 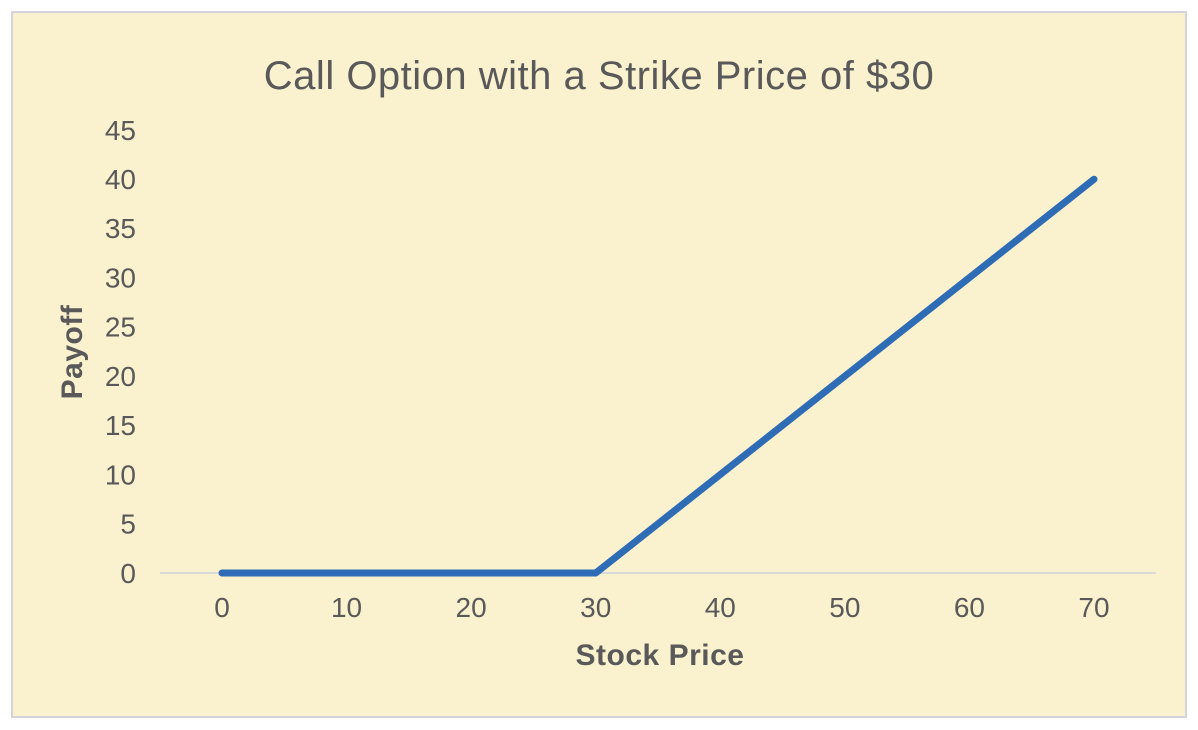 I want to click on x-tick-label: 30, so click(x=595, y=607).